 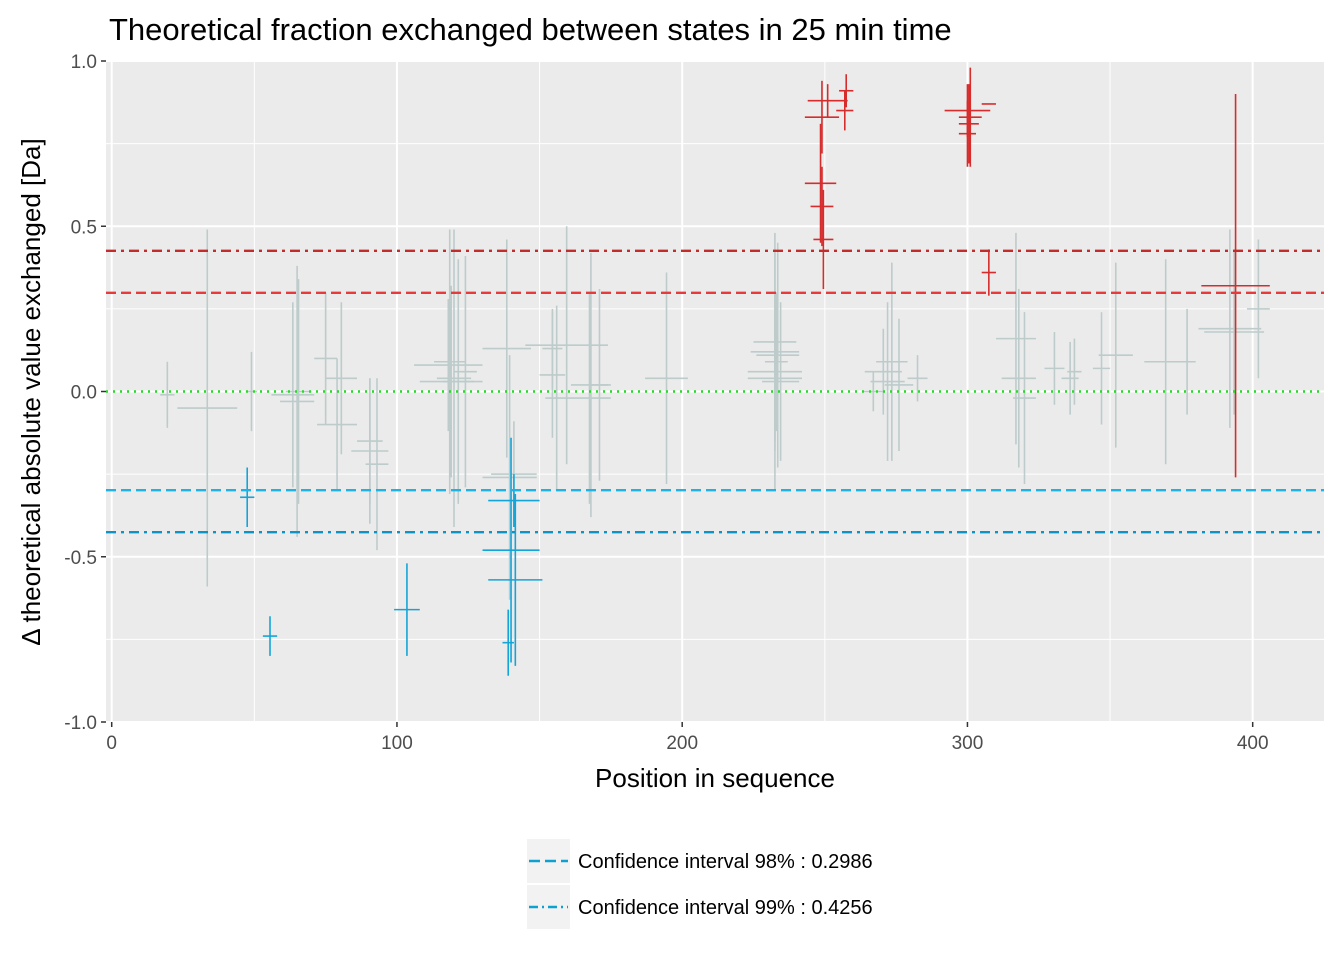 What do you see at coordinates (715, 778) in the screenshot?
I see `x-axis-title: Position in sequence` at bounding box center [715, 778].